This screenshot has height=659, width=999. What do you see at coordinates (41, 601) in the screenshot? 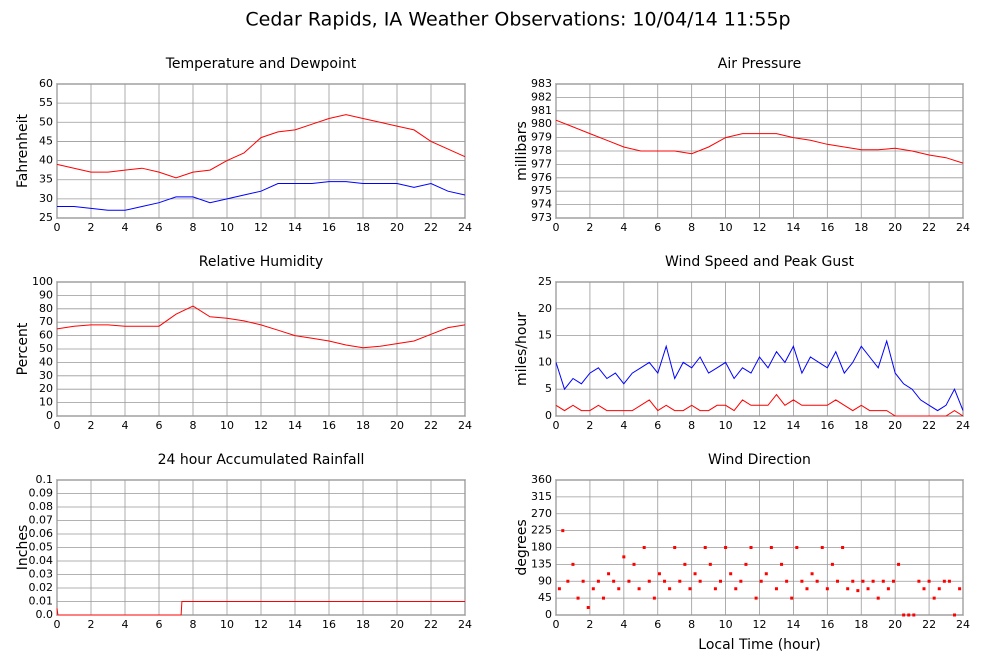
I see `y-tick-label: 0.01` at bounding box center [41, 601].